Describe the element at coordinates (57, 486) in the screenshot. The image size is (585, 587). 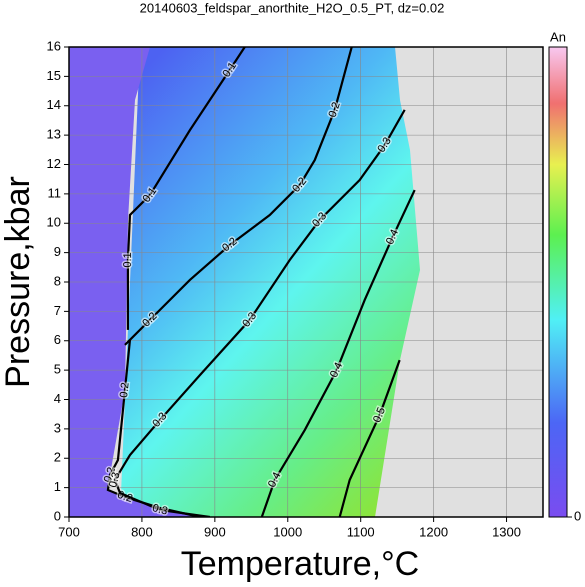
I see `y-tick-label: 1` at that location.